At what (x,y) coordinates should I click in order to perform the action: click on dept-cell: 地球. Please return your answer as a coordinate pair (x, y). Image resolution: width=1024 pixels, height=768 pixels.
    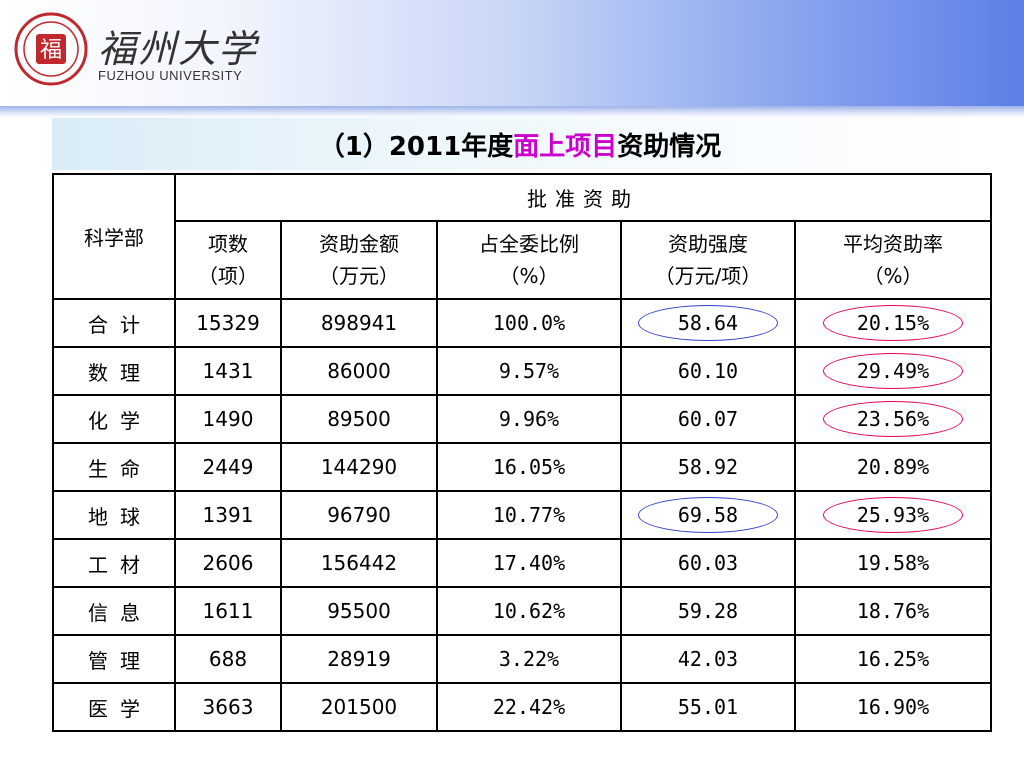
    Looking at the image, I should click on (114, 515).